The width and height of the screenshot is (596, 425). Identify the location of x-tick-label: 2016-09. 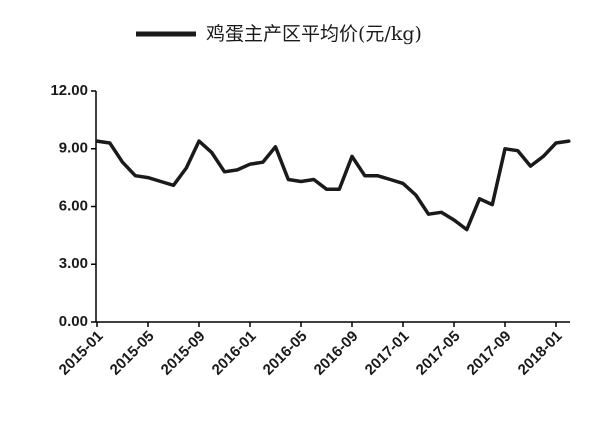
(336, 353).